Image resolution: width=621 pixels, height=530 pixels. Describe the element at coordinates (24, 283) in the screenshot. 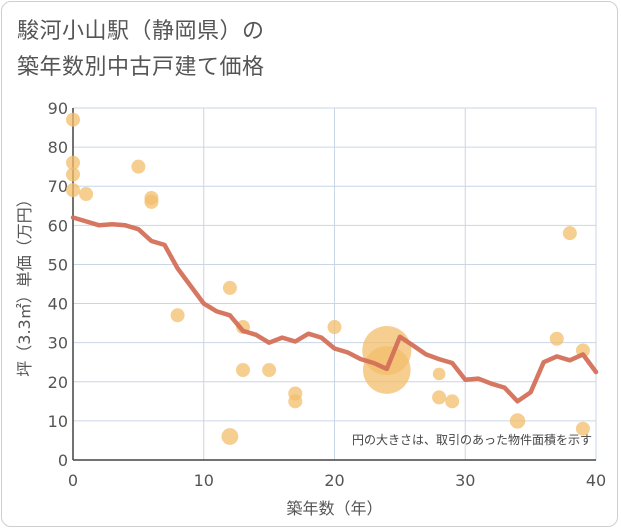

I see `y-axis-title: 坪（3.3㎡）単価（万円）` at that location.